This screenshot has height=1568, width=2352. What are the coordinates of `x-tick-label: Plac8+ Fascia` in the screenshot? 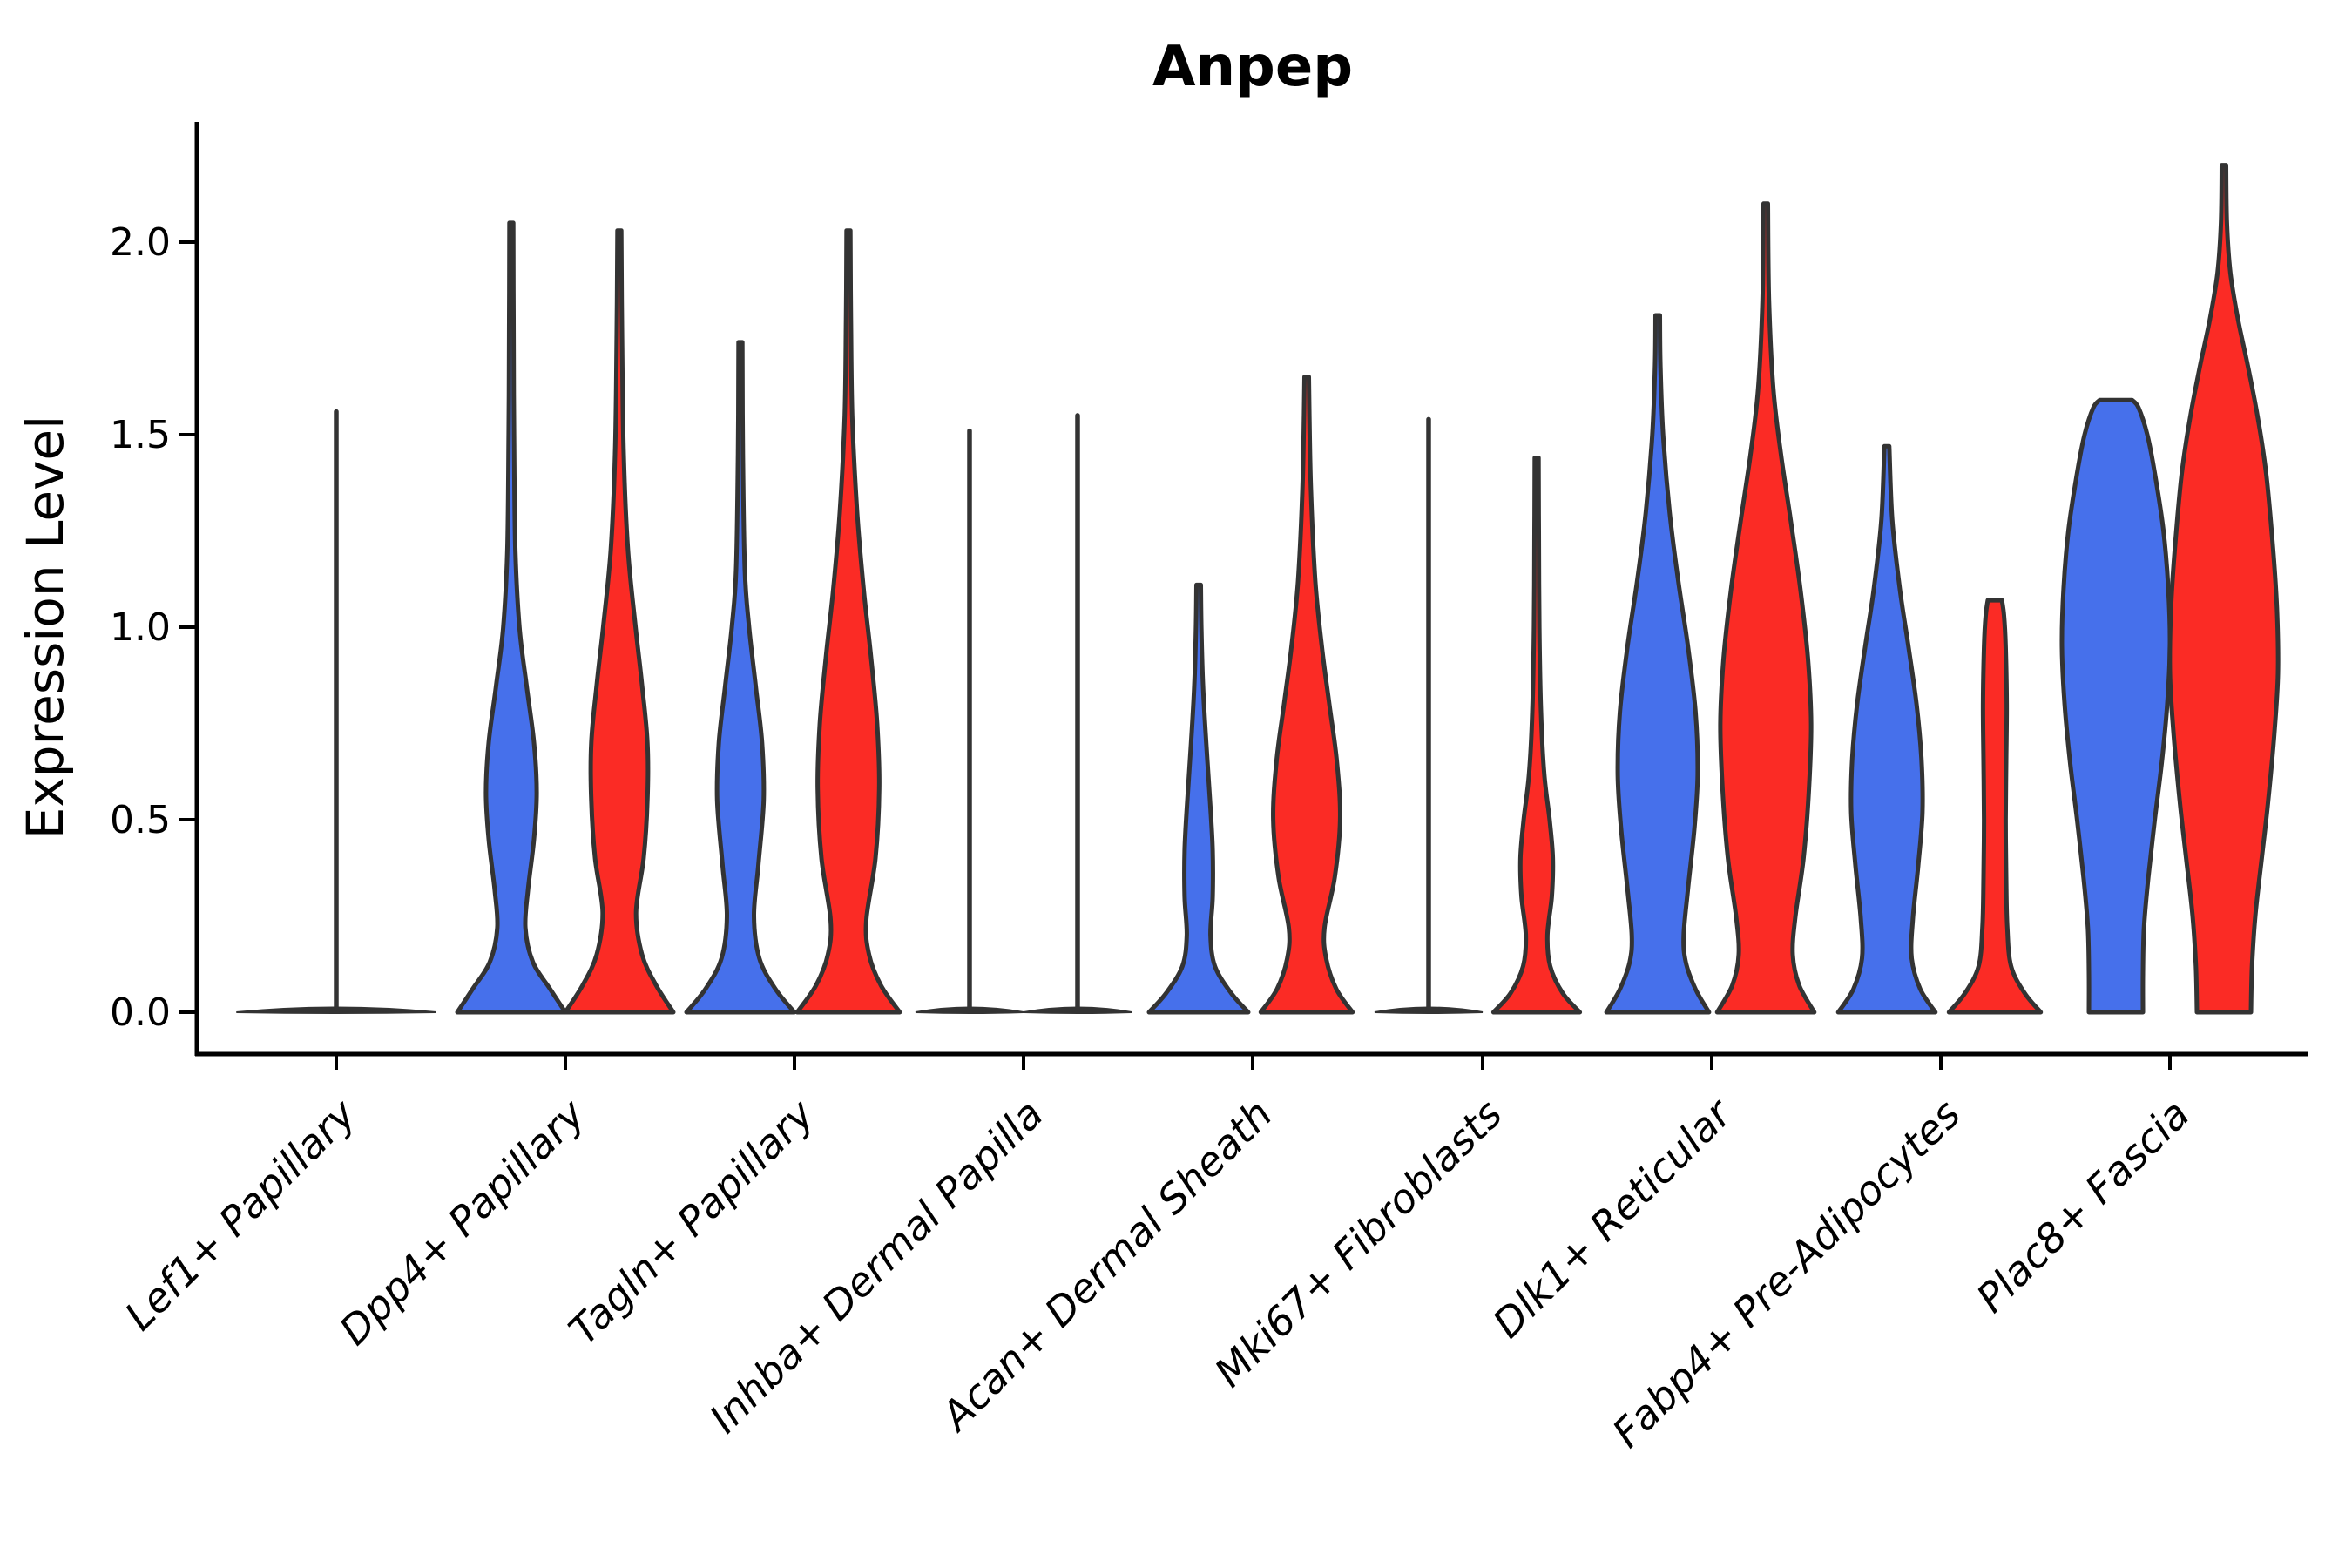 It's located at (2082, 1206).